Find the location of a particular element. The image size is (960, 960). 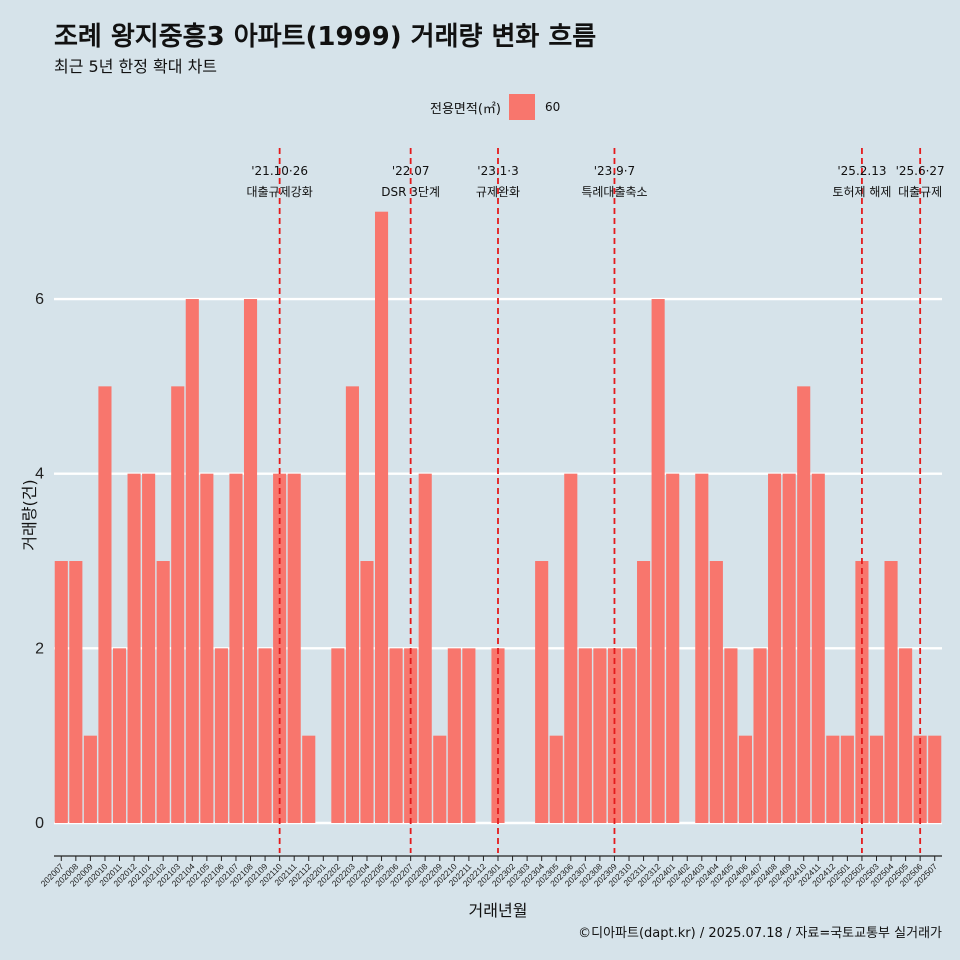

event-date-label: '23.1·3 is located at coordinates (497, 171).